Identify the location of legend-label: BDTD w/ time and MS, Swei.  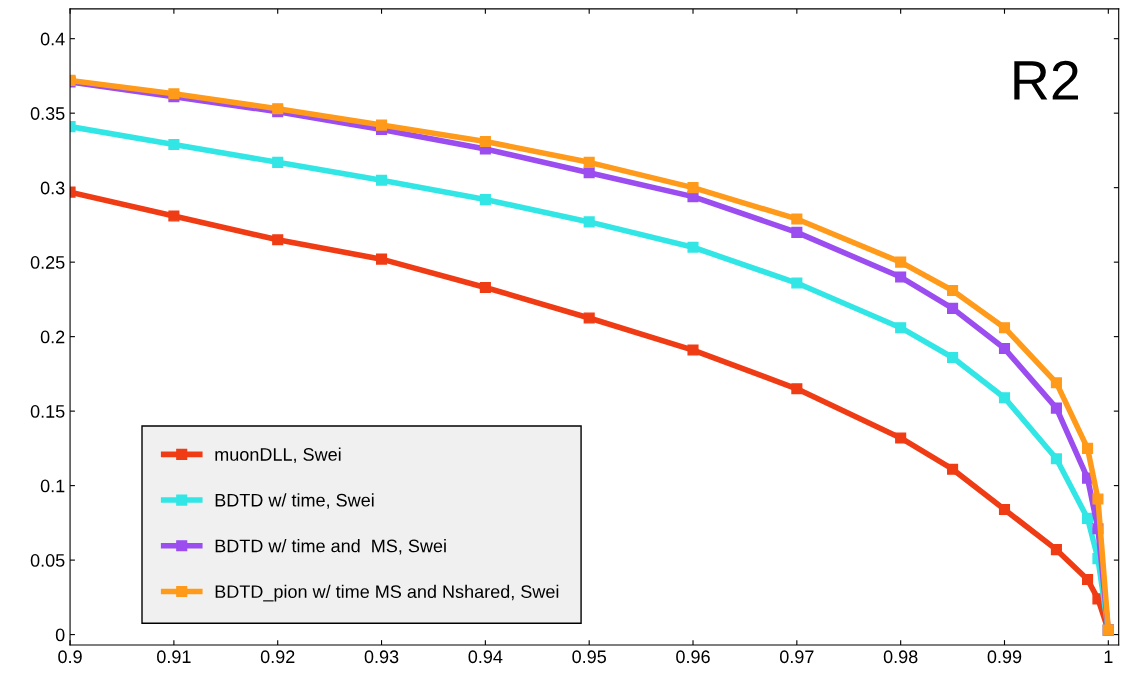
(330, 547).